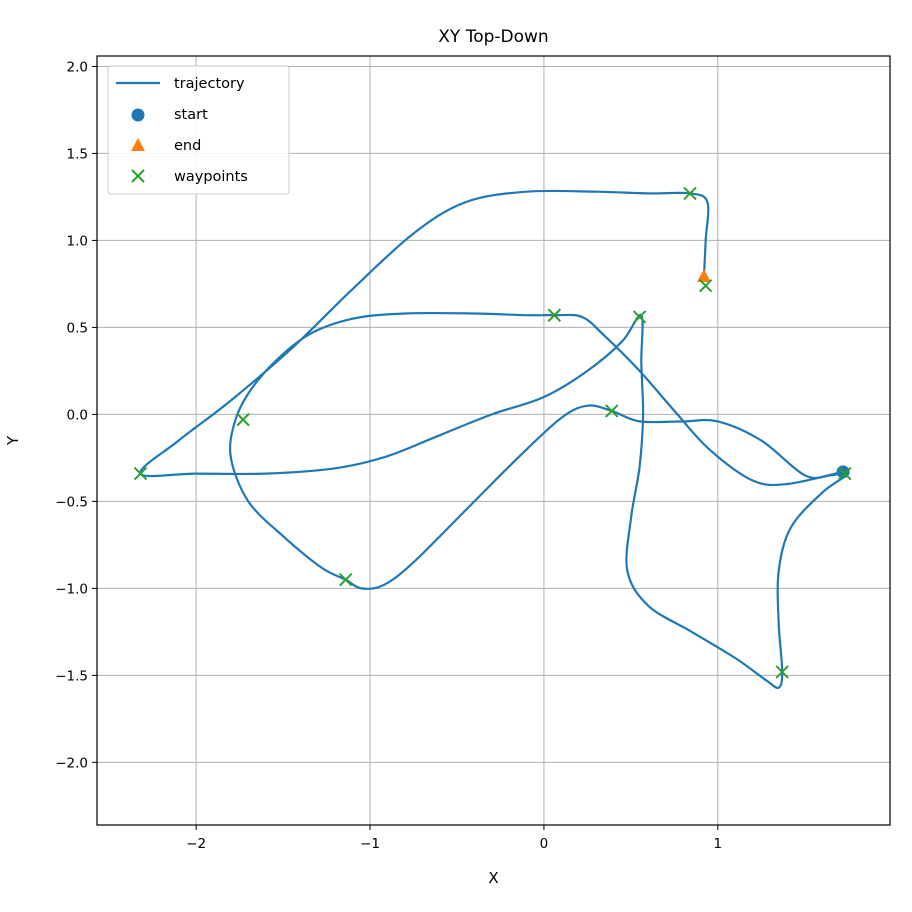  Describe the element at coordinates (77, 154) in the screenshot. I see `y-tick-label: 1.5` at that location.